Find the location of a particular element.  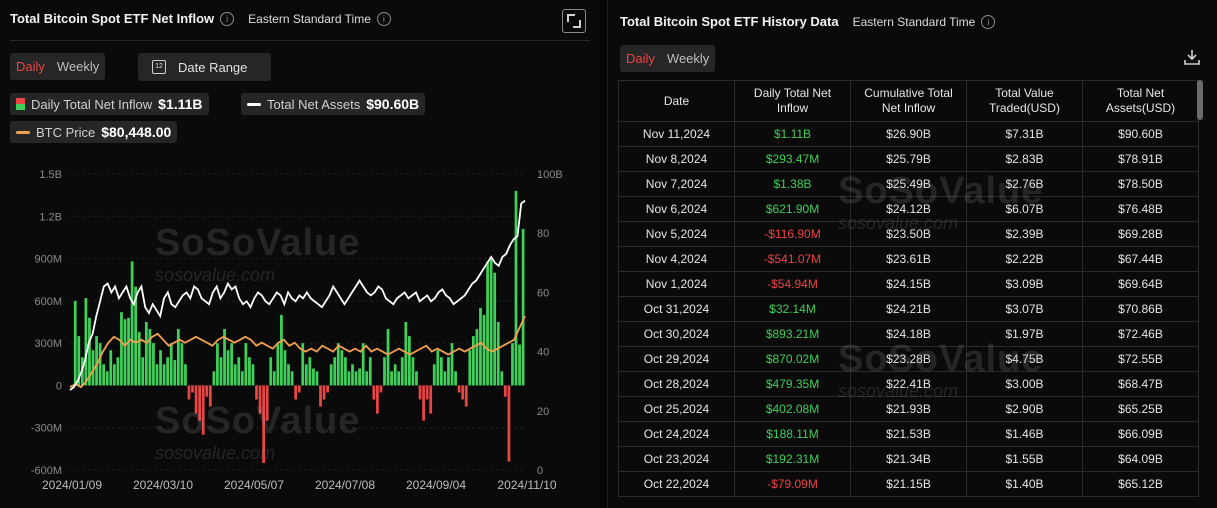

table-cell: $23.28B is located at coordinates (908, 359).